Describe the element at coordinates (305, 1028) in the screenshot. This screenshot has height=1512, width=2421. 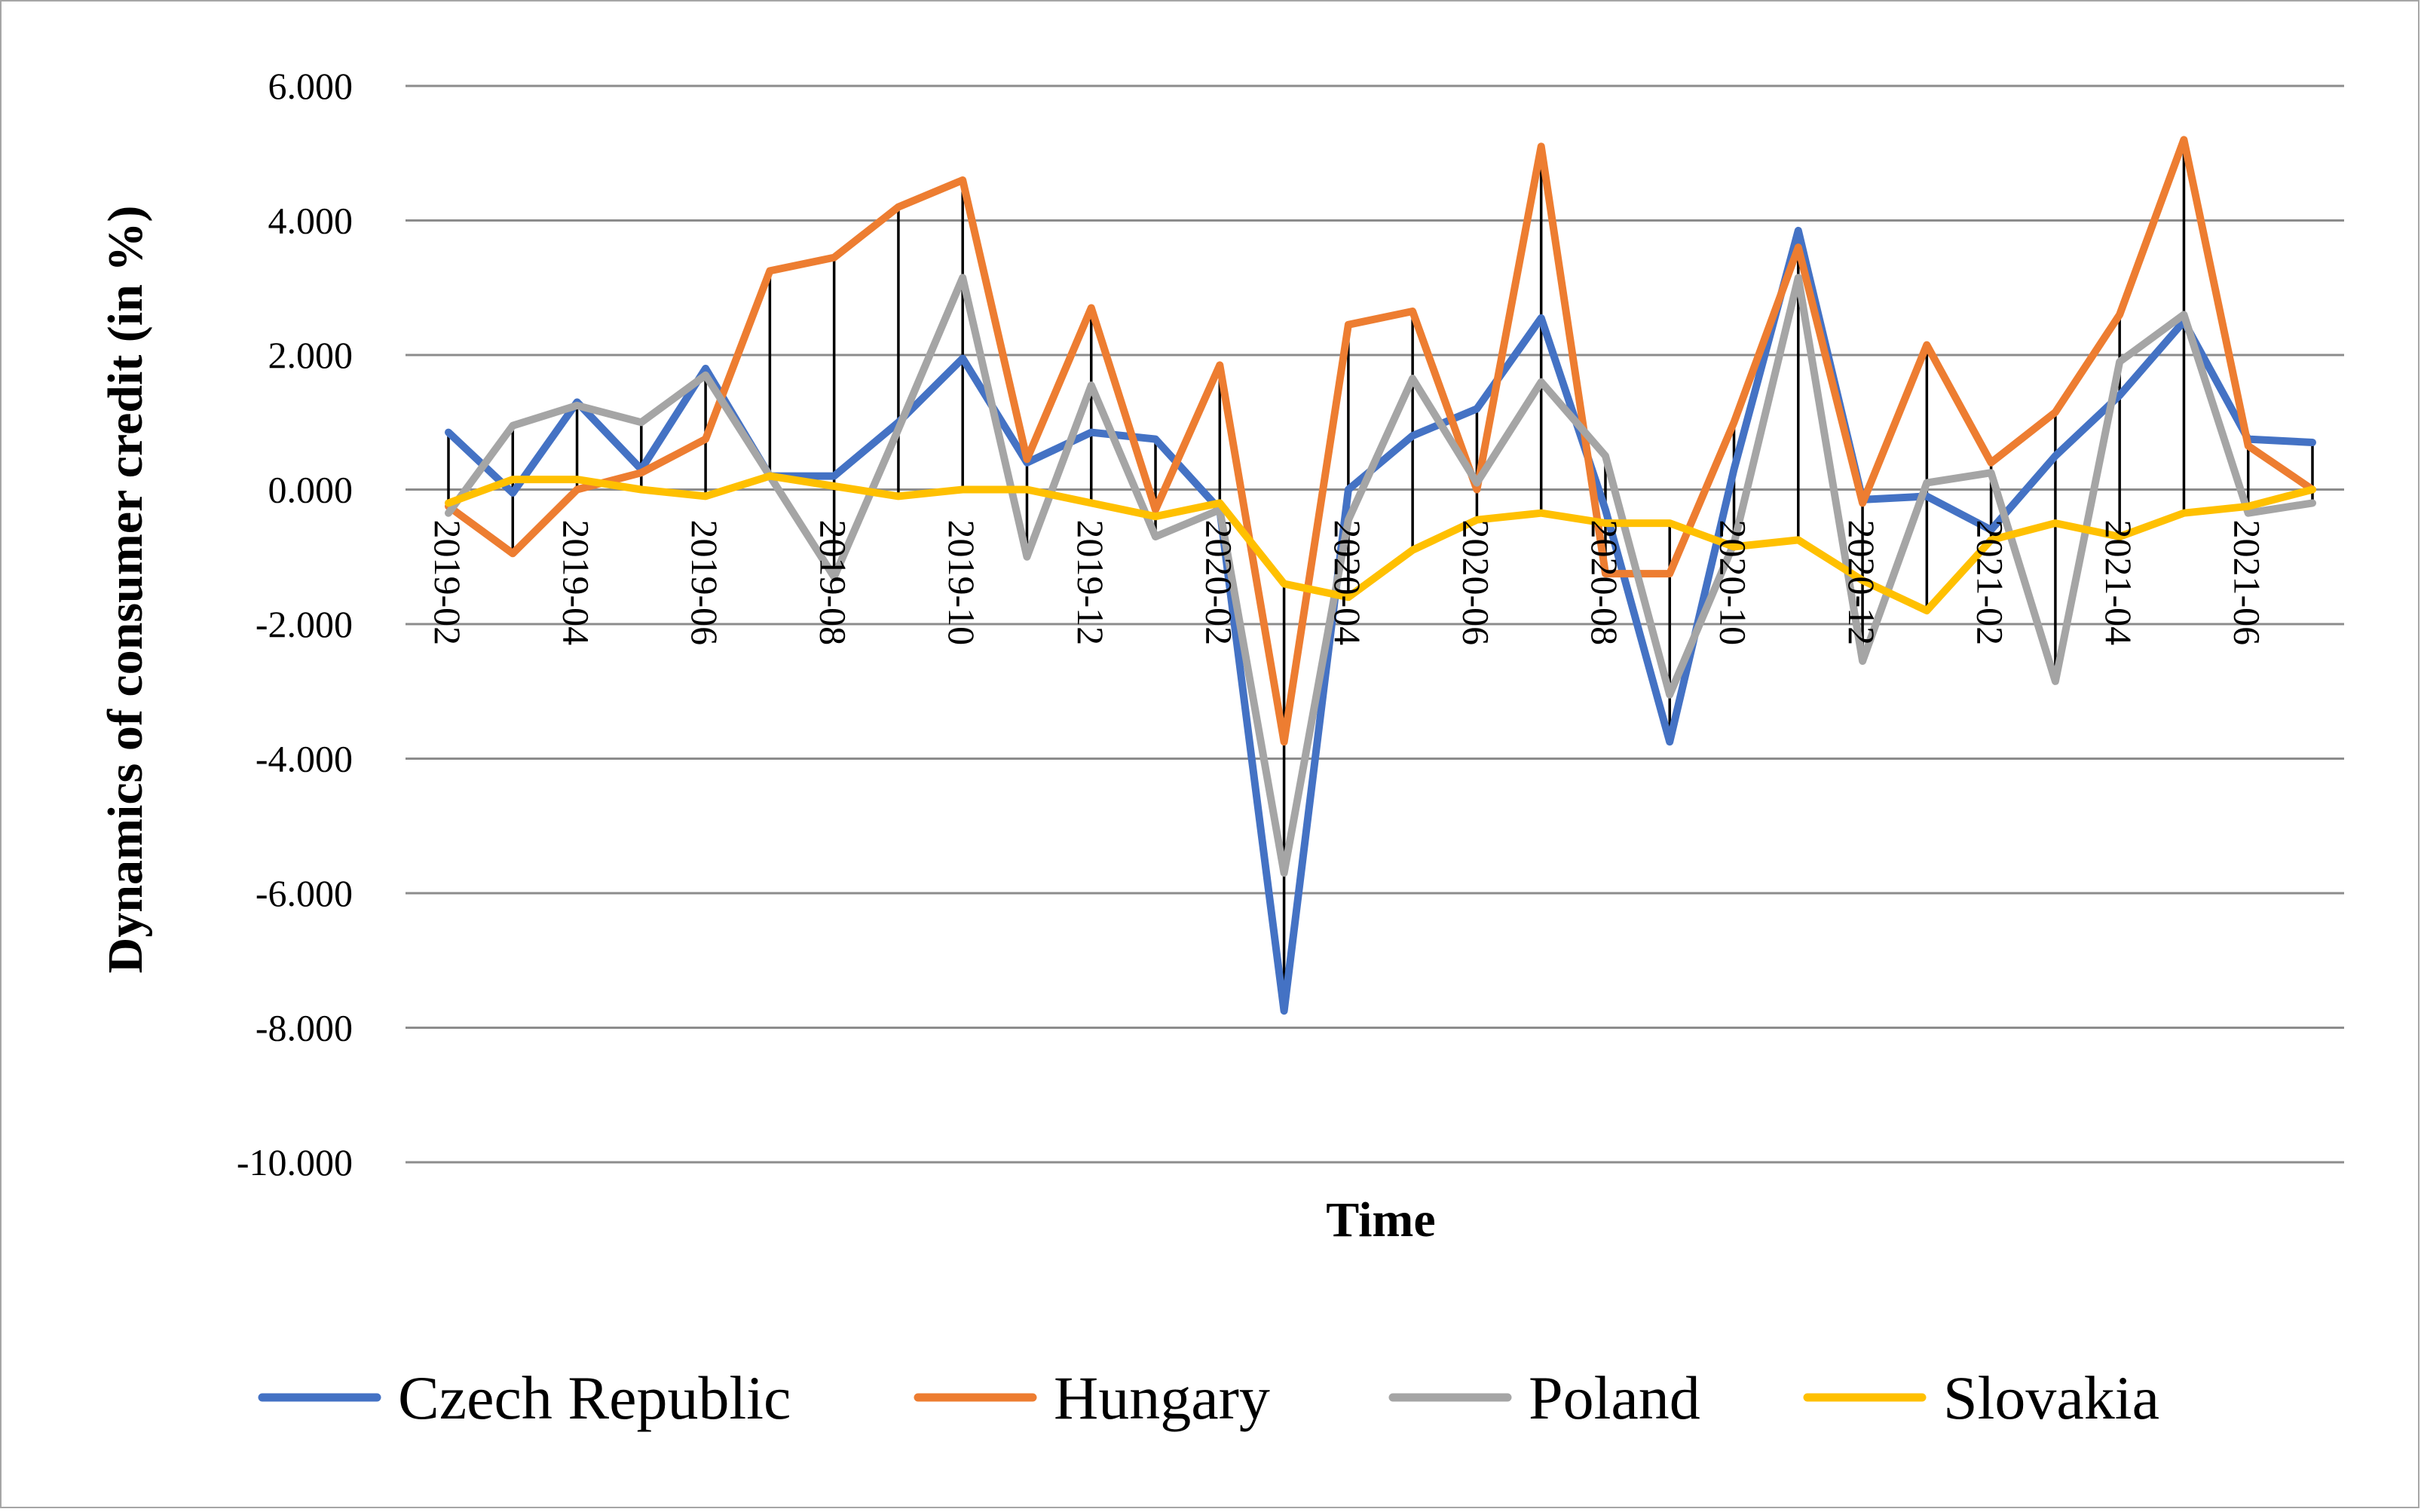
I see `y-tick-label: -8.000` at that location.